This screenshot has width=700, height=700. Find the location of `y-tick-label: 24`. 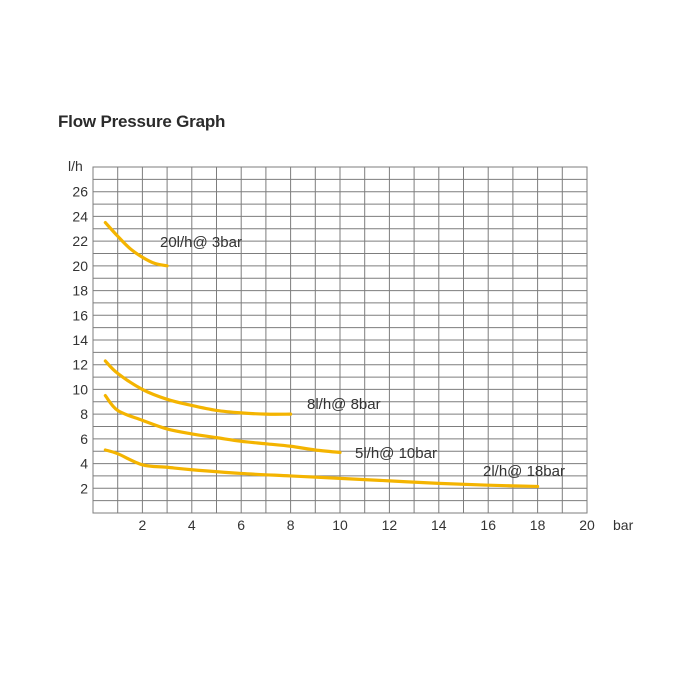

y-tick-label: 24 is located at coordinates (80, 216).